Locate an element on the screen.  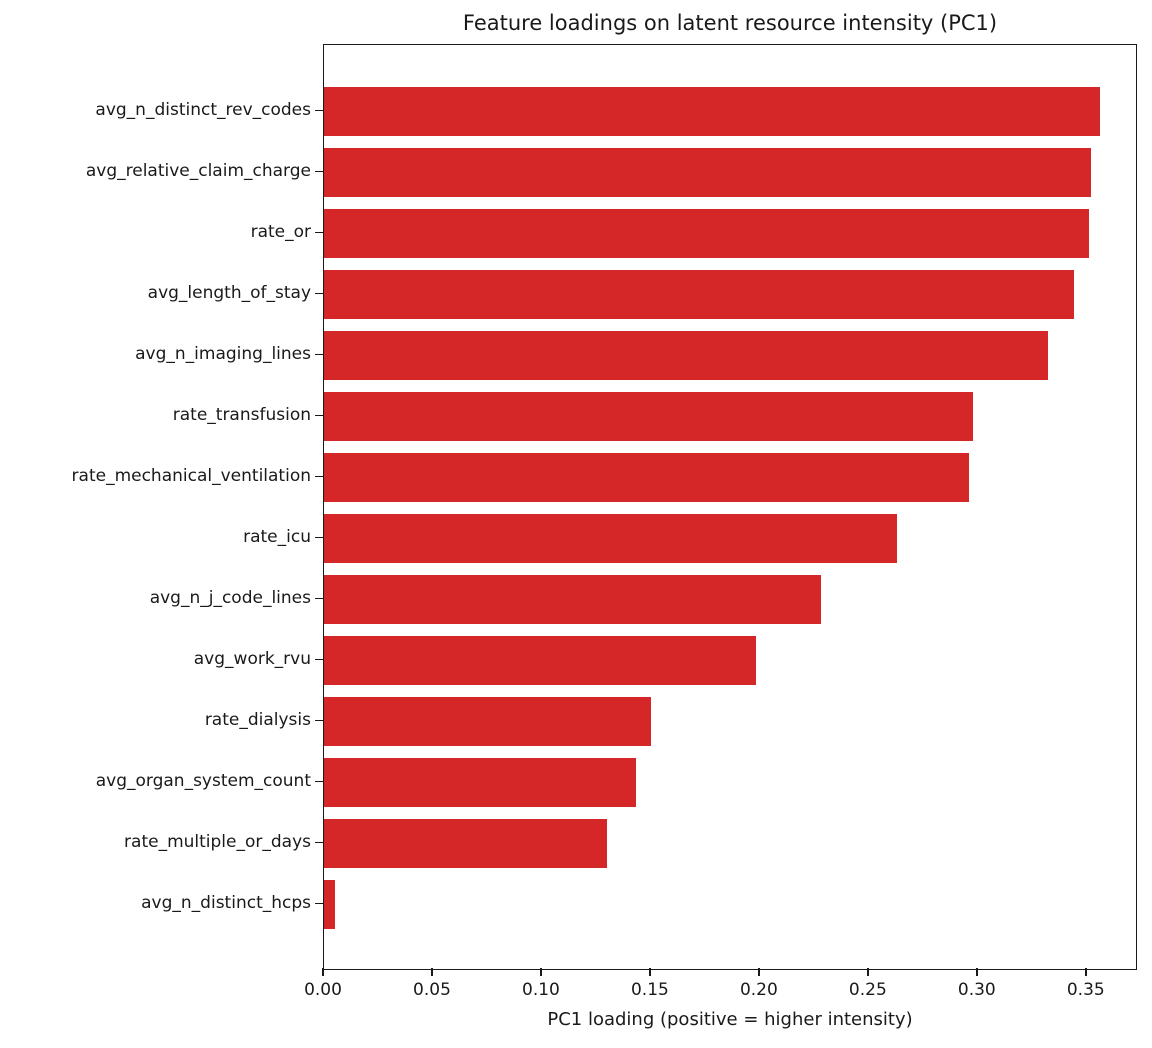
bar-avg_n_distinct_hcps is located at coordinates (329, 904).